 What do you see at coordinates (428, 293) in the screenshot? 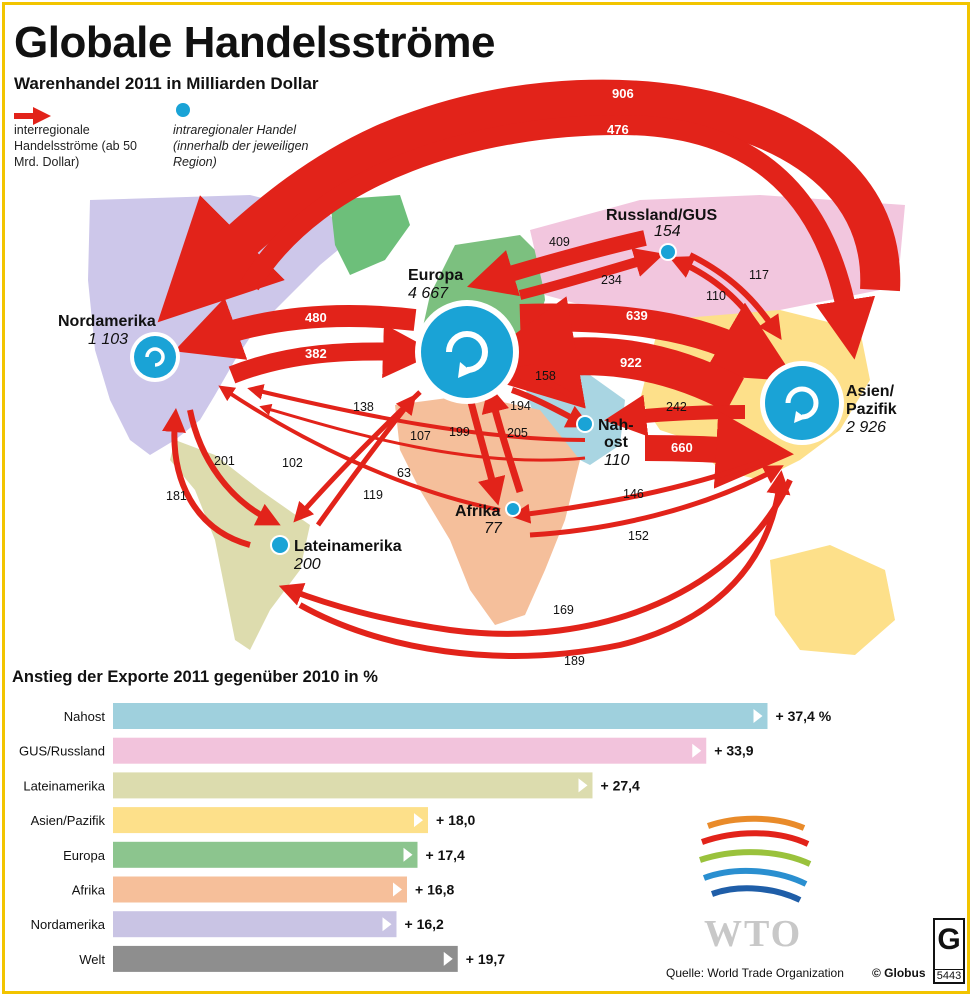
I see `region-value-europa: 4 667` at bounding box center [428, 293].